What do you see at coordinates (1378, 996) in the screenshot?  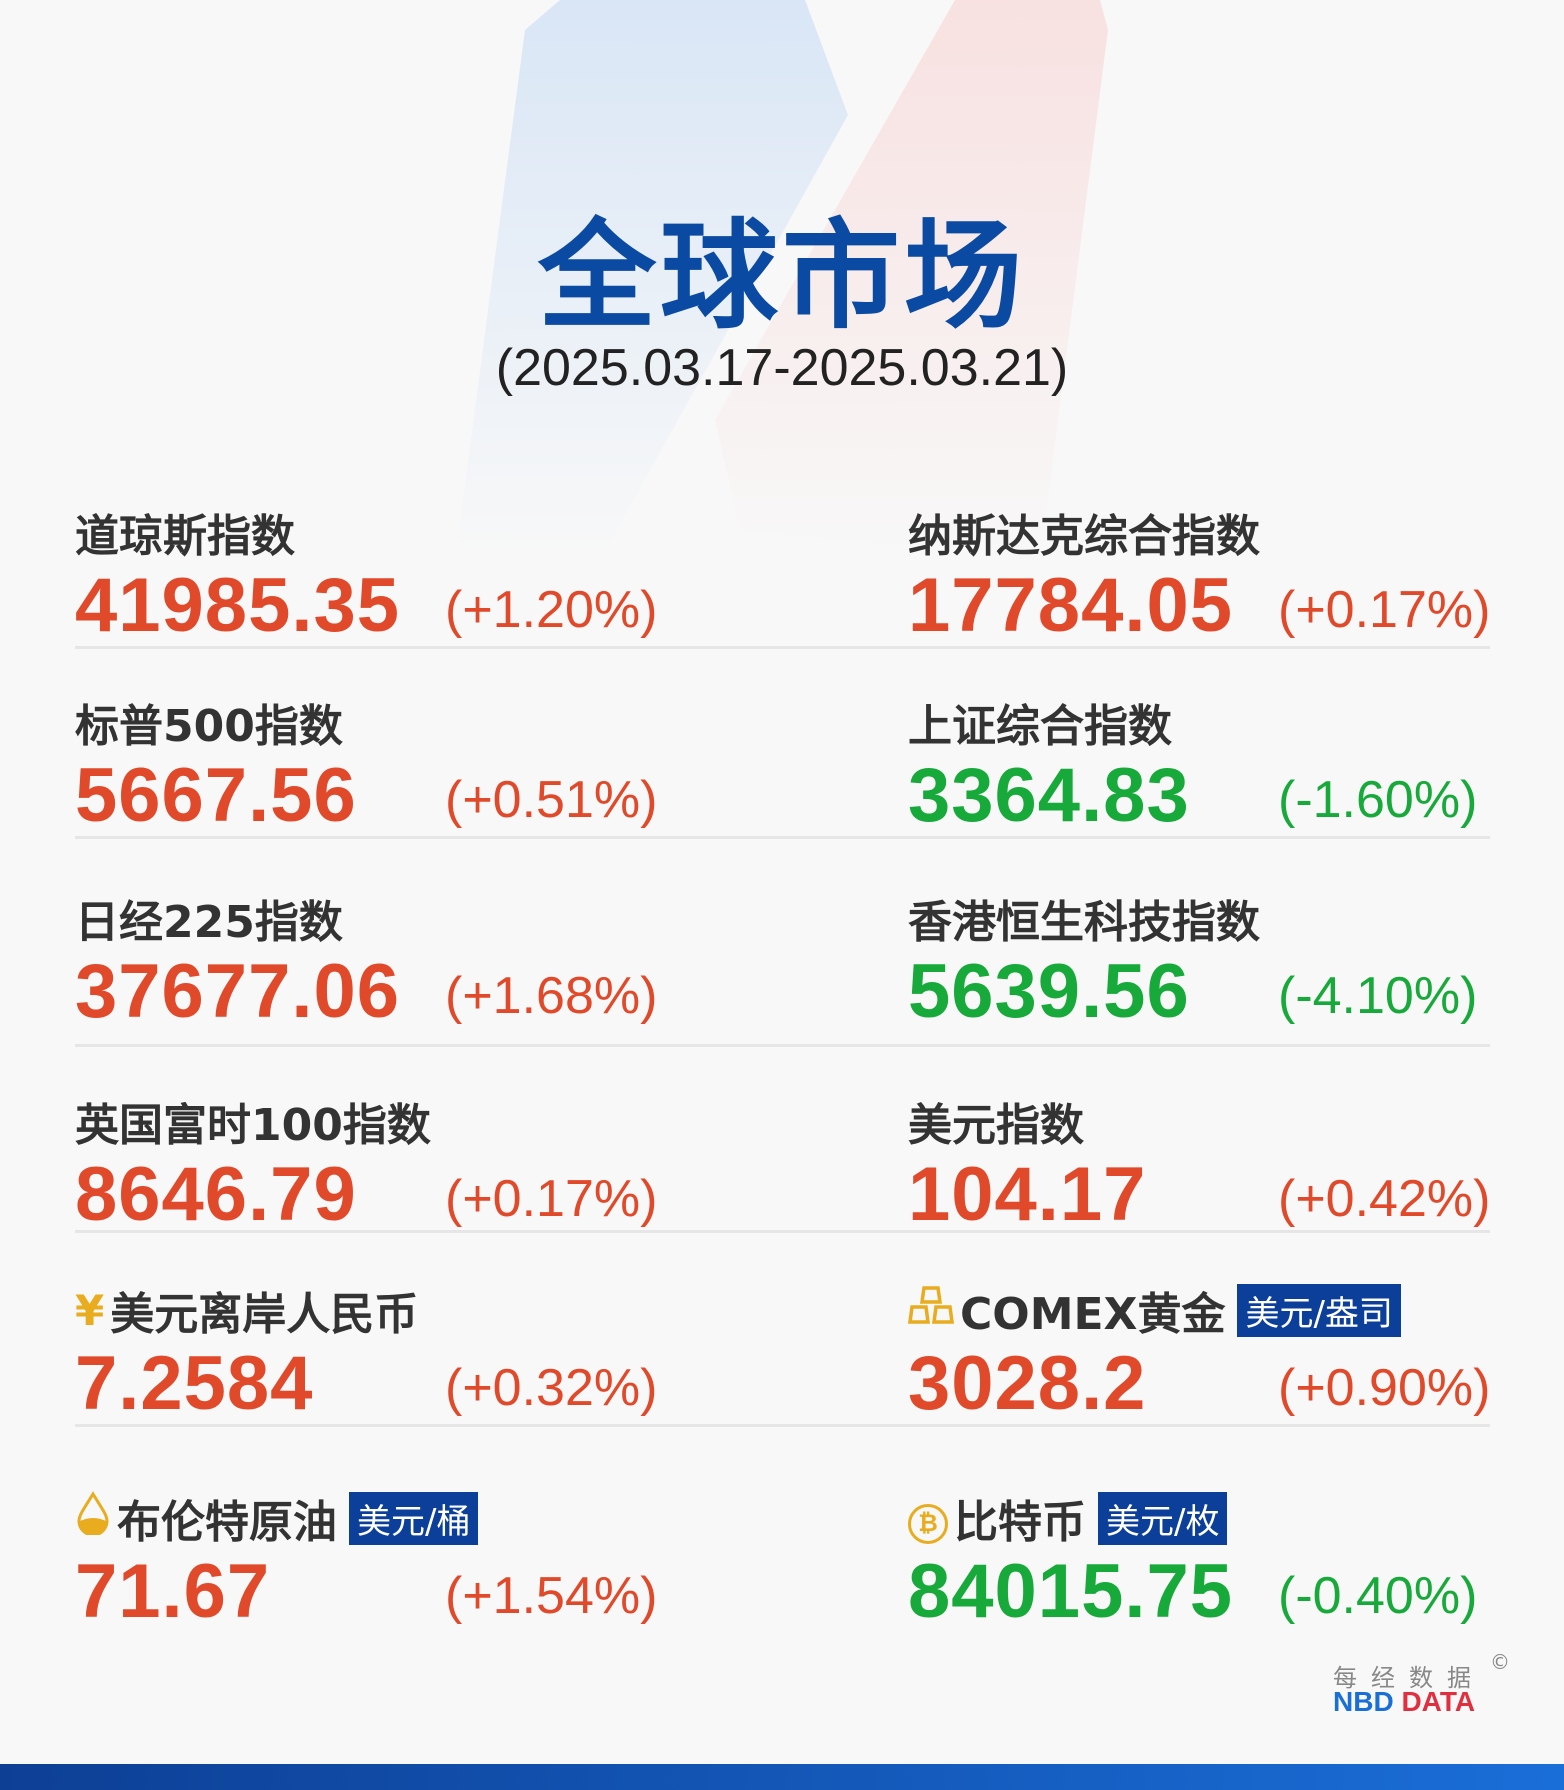 I see `item-change: (-4.10%)` at bounding box center [1378, 996].